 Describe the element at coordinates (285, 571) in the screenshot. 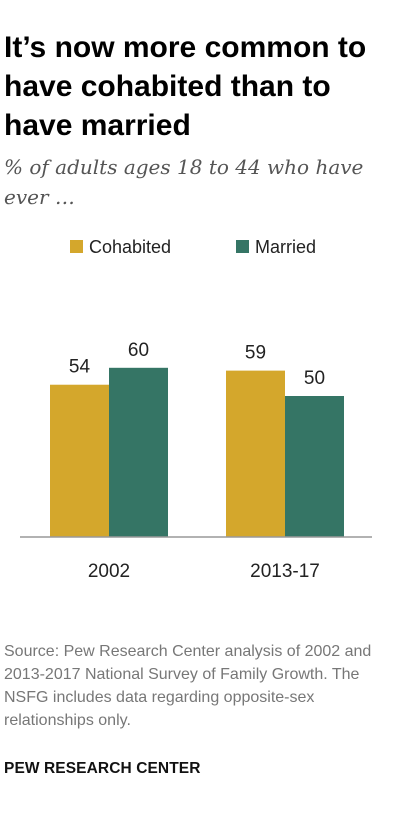

I see `x-tick-label-2013-17: 2013-17` at that location.